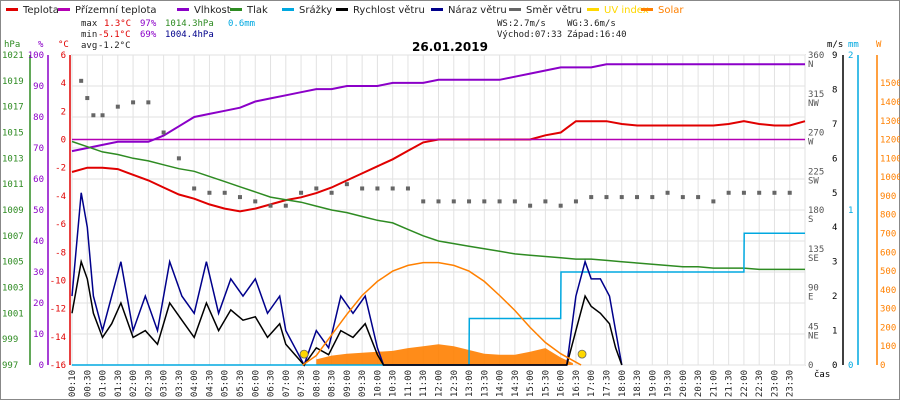  What do you see at coordinates (888, 216) in the screenshot?
I see `axis-w-tick: 800` at bounding box center [888, 216].